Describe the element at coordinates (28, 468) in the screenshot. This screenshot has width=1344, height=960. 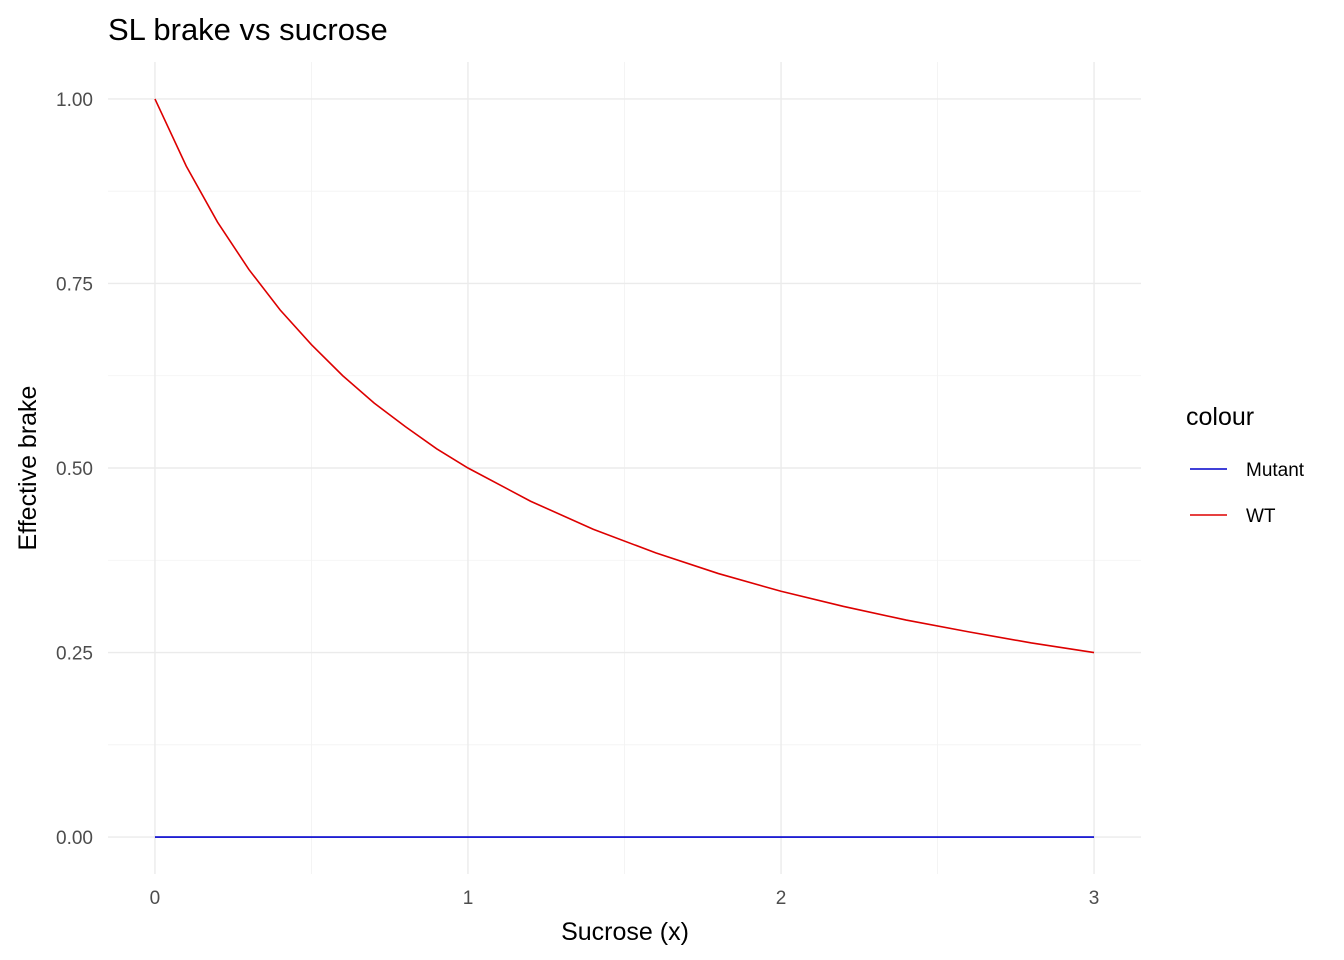
I see `y-axis-title: Effective brake` at that location.